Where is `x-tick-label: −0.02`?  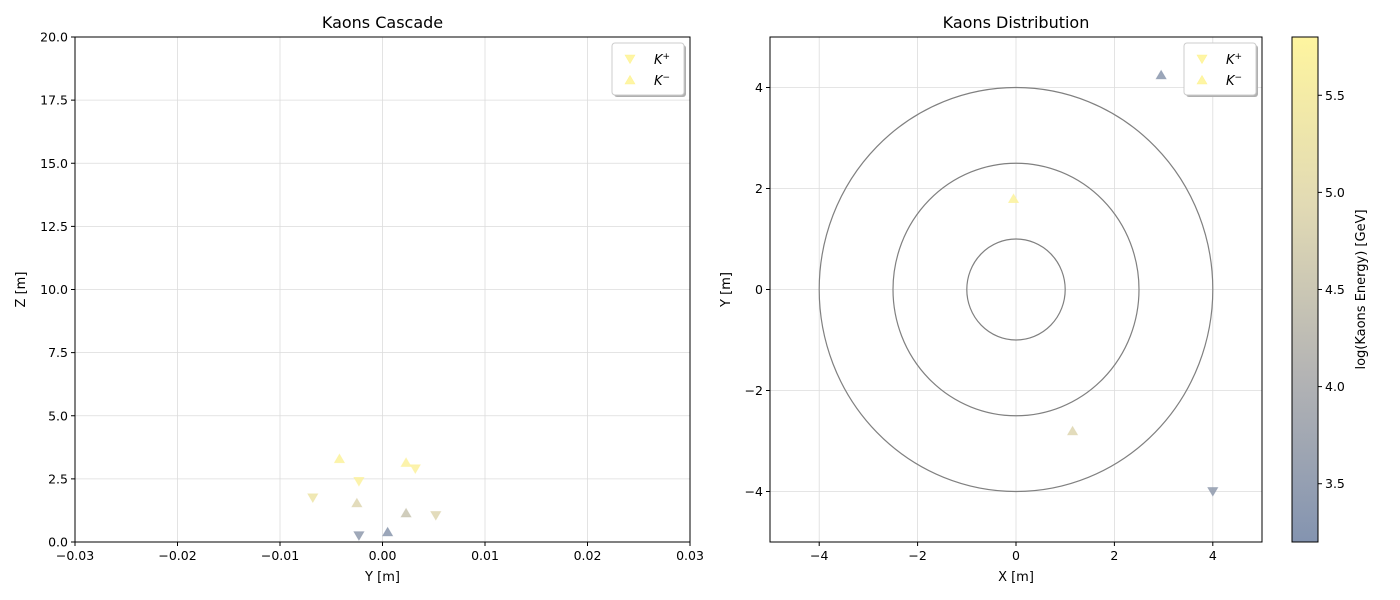 x-tick-label: −0.02 is located at coordinates (177, 555).